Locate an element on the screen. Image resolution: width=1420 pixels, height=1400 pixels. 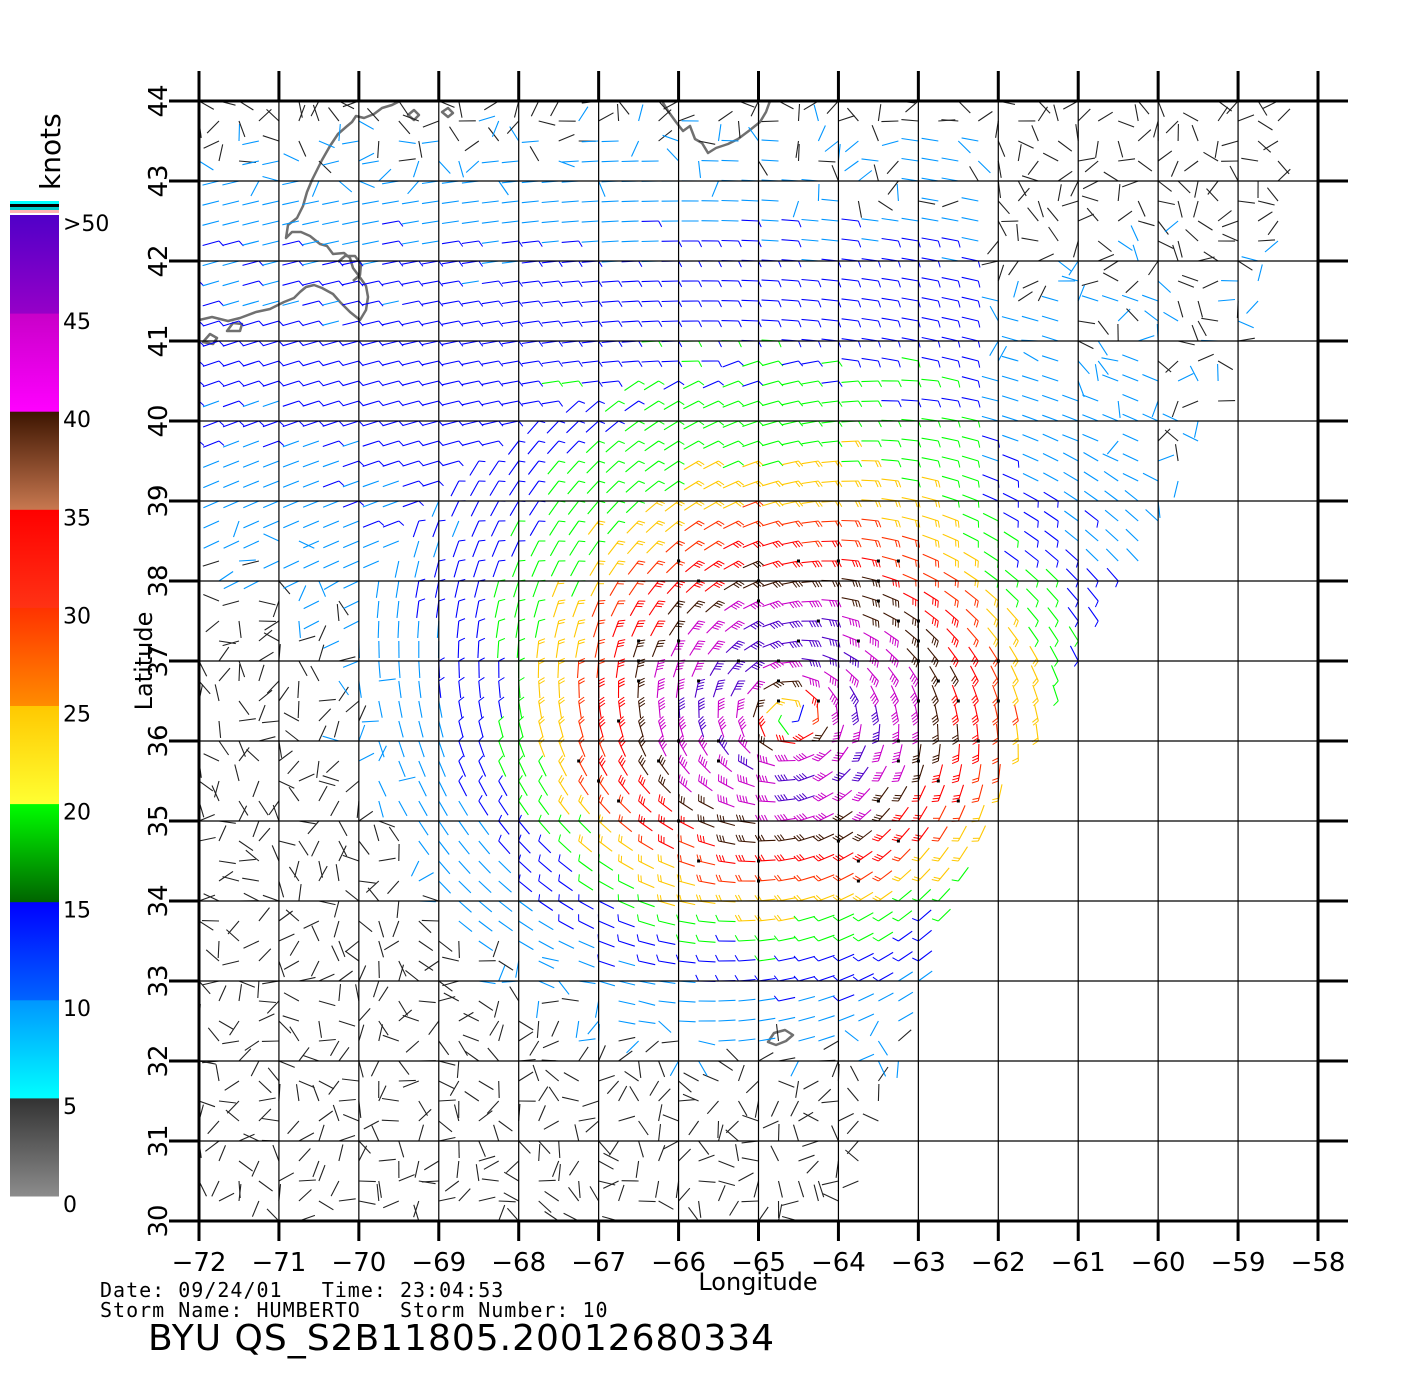
legend-label: 25 is located at coordinates (77, 715).